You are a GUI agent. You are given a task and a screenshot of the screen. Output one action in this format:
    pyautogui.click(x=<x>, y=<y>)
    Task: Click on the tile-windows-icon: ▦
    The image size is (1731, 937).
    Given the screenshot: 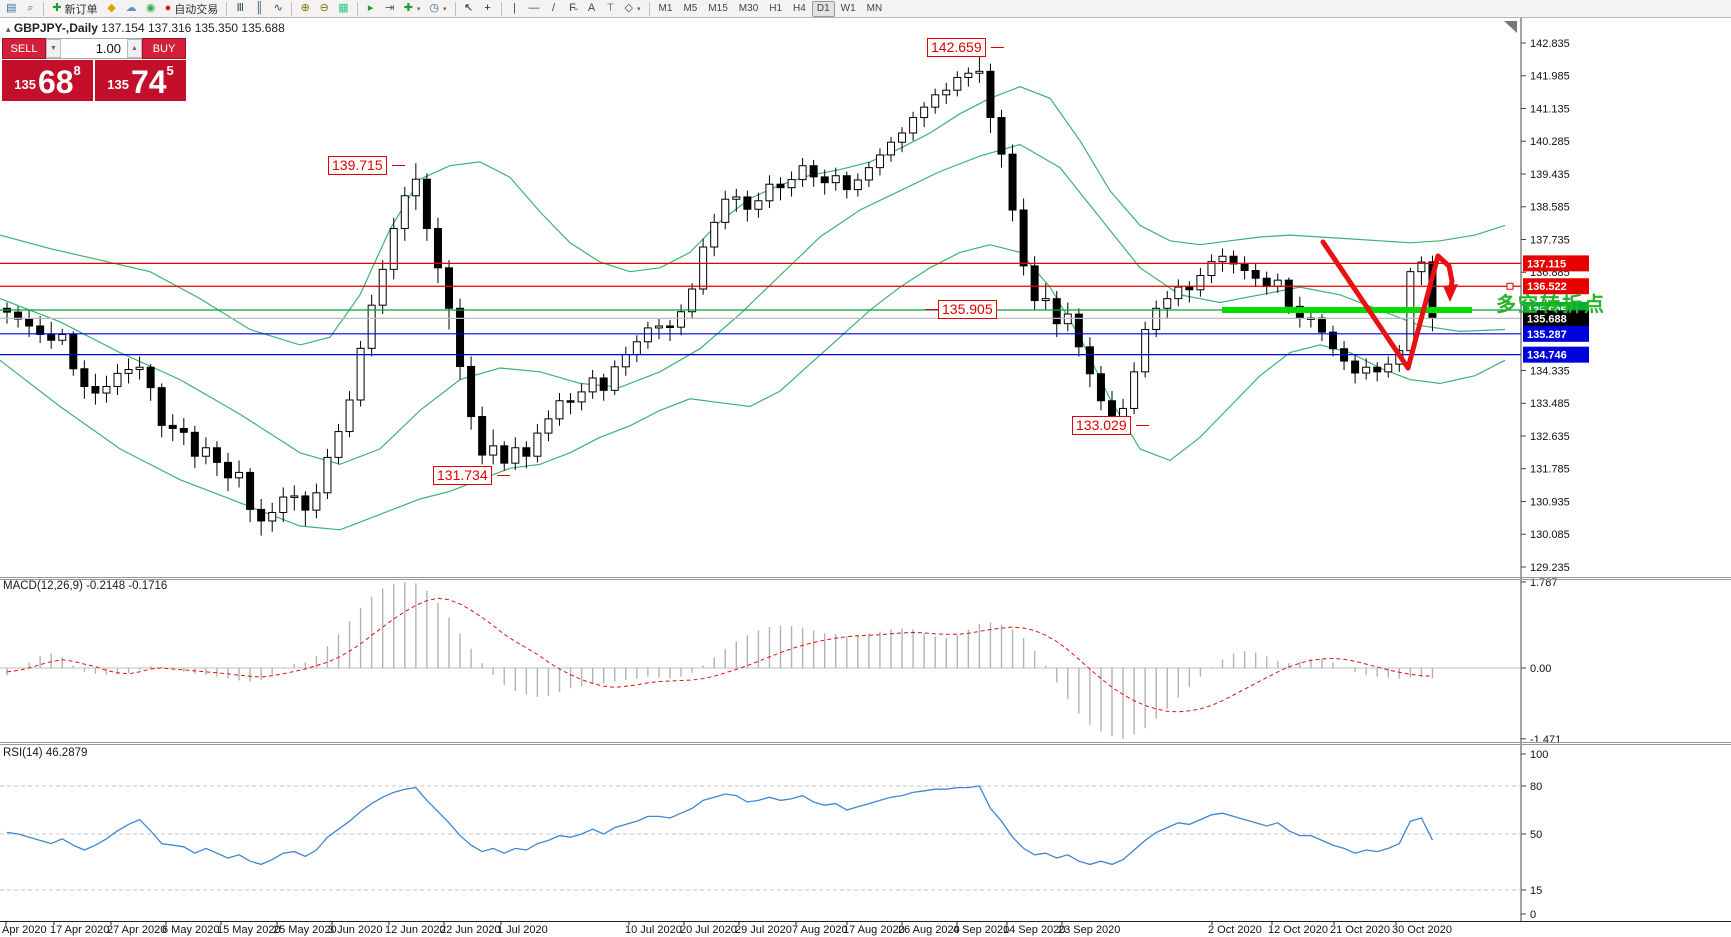 What is the action you would take?
    pyautogui.click(x=343, y=9)
    